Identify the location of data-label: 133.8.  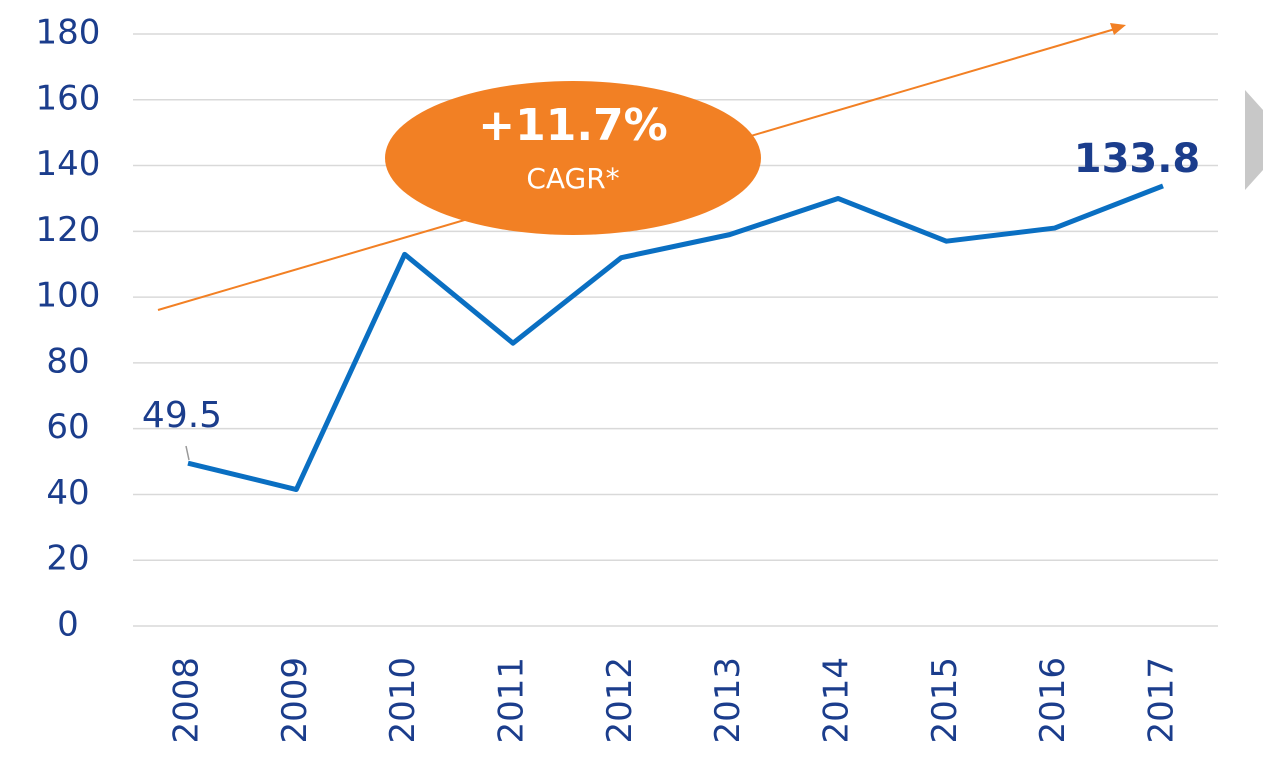
(1137, 159).